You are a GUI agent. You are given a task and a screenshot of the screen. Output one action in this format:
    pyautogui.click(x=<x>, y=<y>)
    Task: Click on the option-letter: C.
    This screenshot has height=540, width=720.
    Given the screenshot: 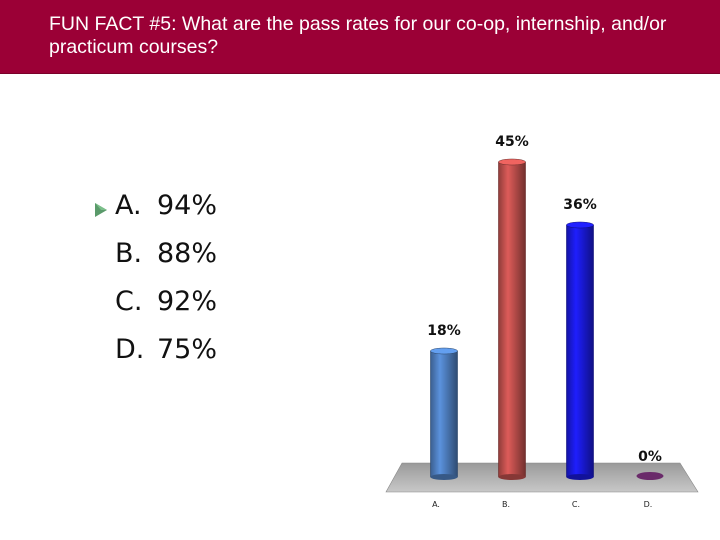 What is the action you would take?
    pyautogui.click(x=129, y=301)
    